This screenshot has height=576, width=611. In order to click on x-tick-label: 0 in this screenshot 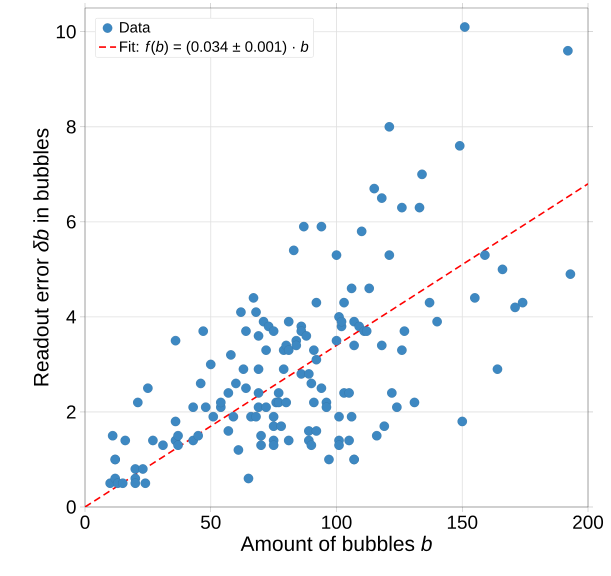, I will do `click(85, 522)`.